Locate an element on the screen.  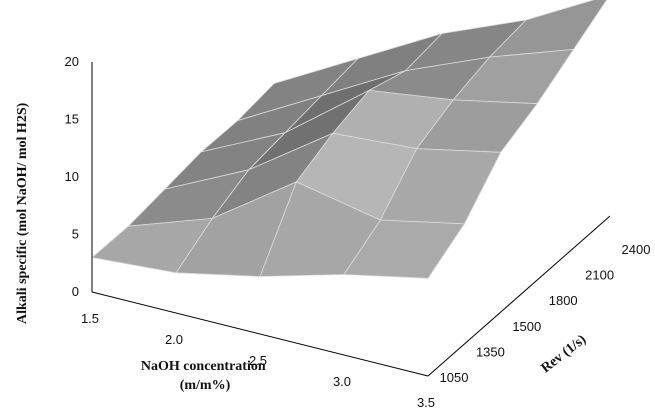
x-tick-labels: 1.5 2.0 2.5 3.0 3.5 is located at coordinates (258, 360).